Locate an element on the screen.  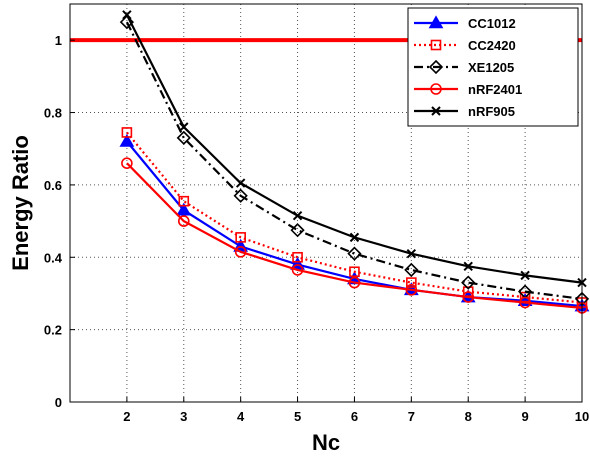
x-tick-label: 4 is located at coordinates (241, 416).